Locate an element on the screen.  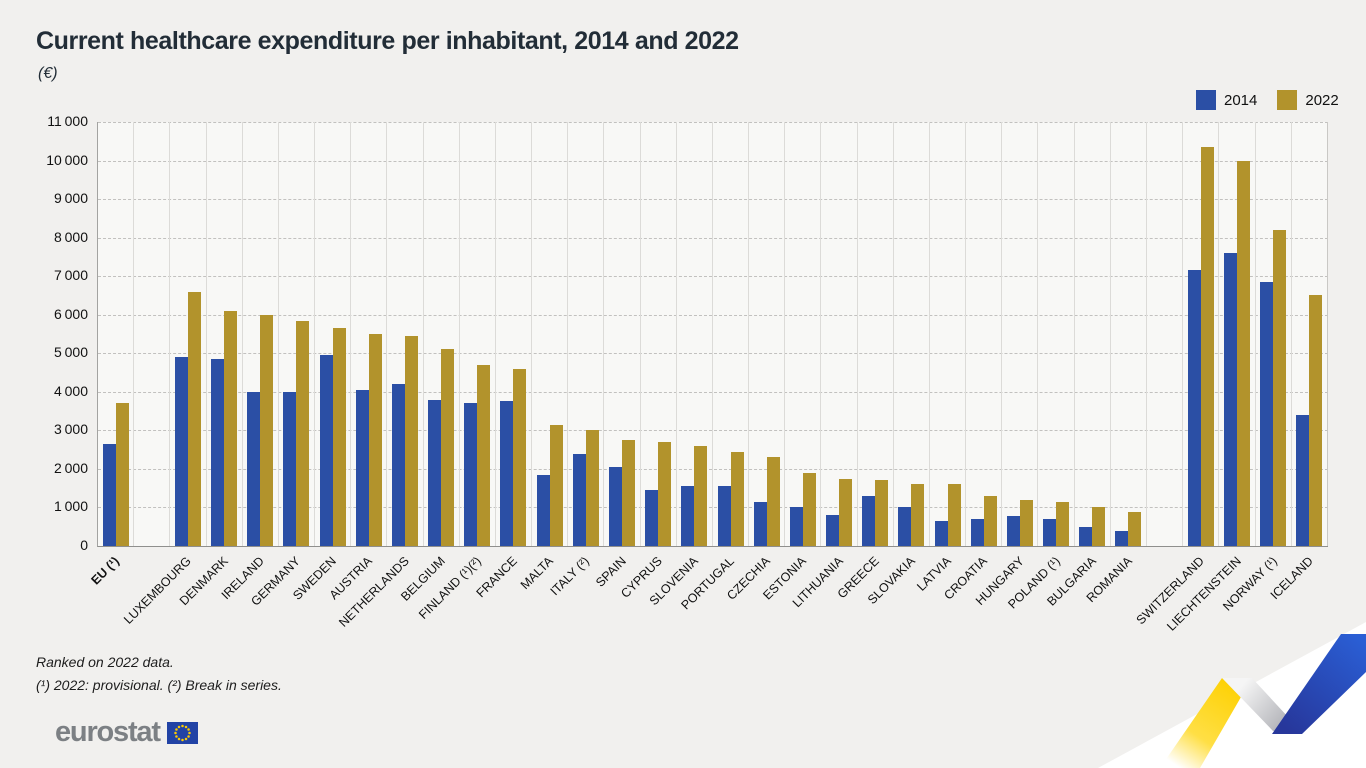
y-axis-tick-label: 6 000 is located at coordinates (71, 313).